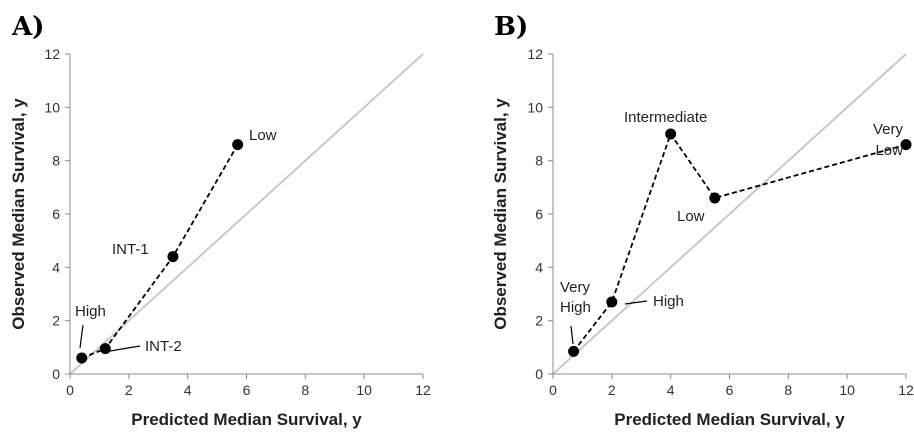 This screenshot has width=914, height=433. Describe the element at coordinates (888, 140) in the screenshot. I see `data-label: Very Low` at that location.